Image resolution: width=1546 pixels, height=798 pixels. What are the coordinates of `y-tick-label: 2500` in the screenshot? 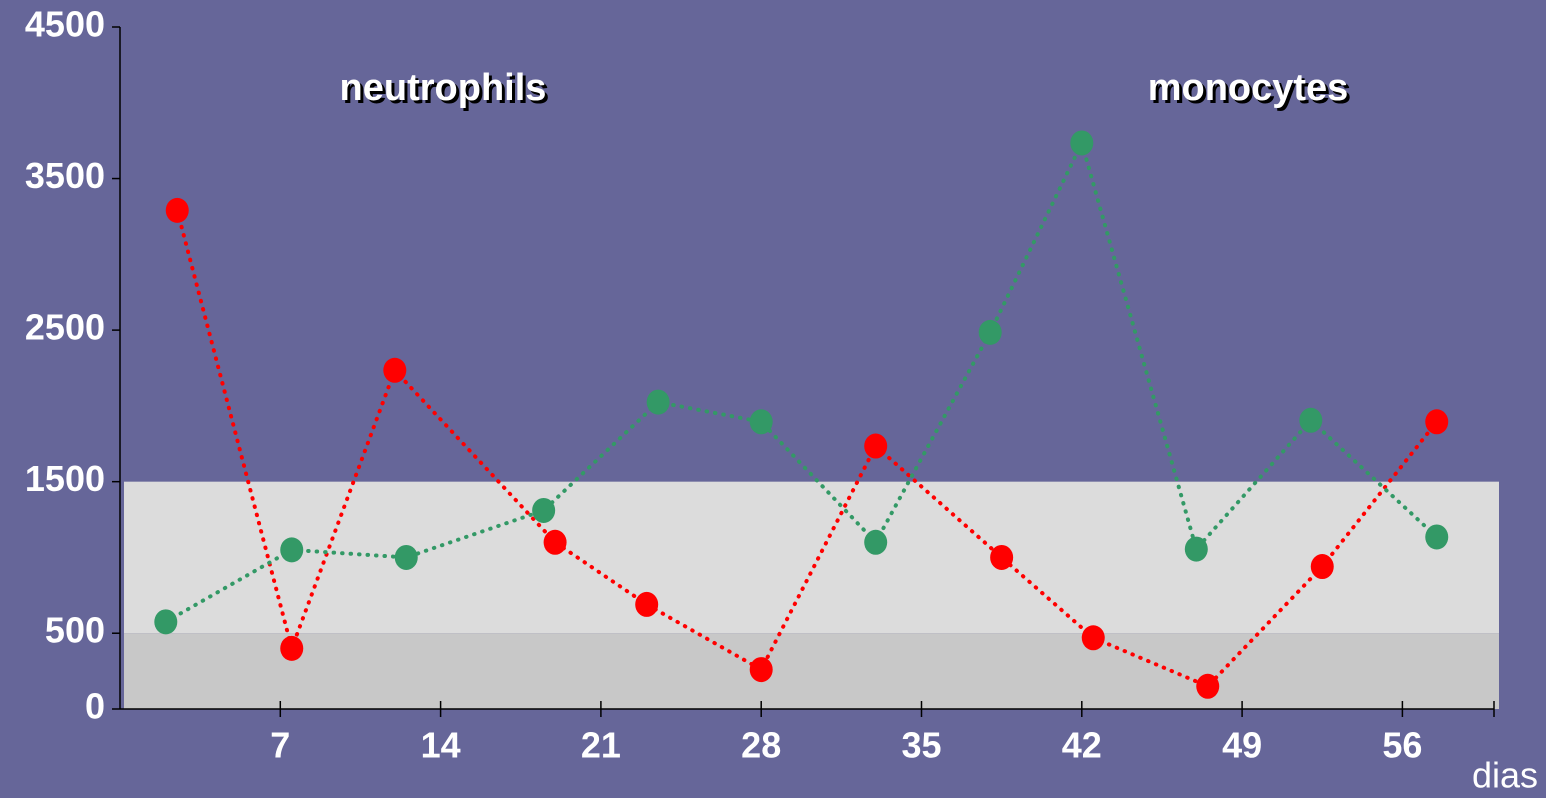 It's located at (65, 327).